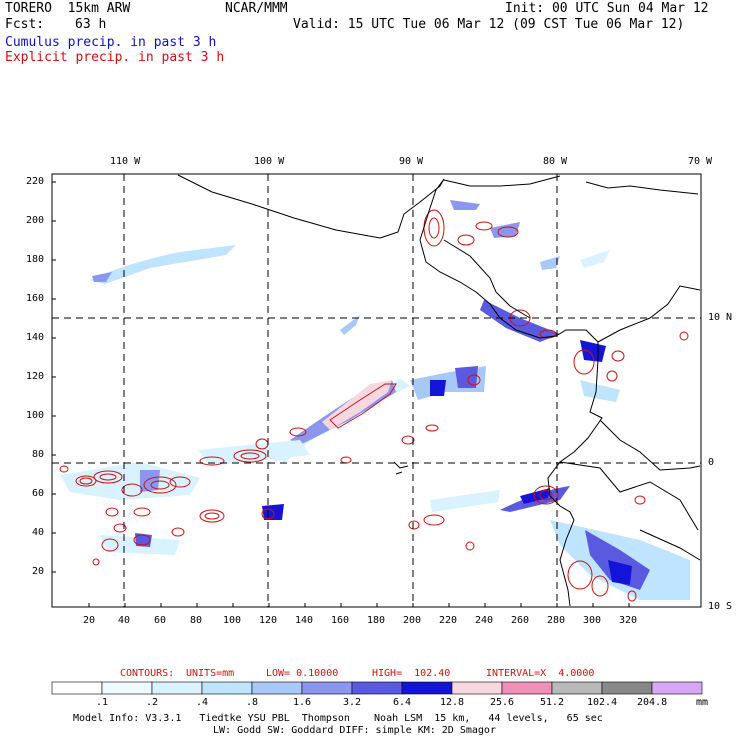 The height and width of the screenshot is (740, 740). Describe the element at coordinates (452, 702) in the screenshot. I see `colorbar-label: 12.8` at that location.